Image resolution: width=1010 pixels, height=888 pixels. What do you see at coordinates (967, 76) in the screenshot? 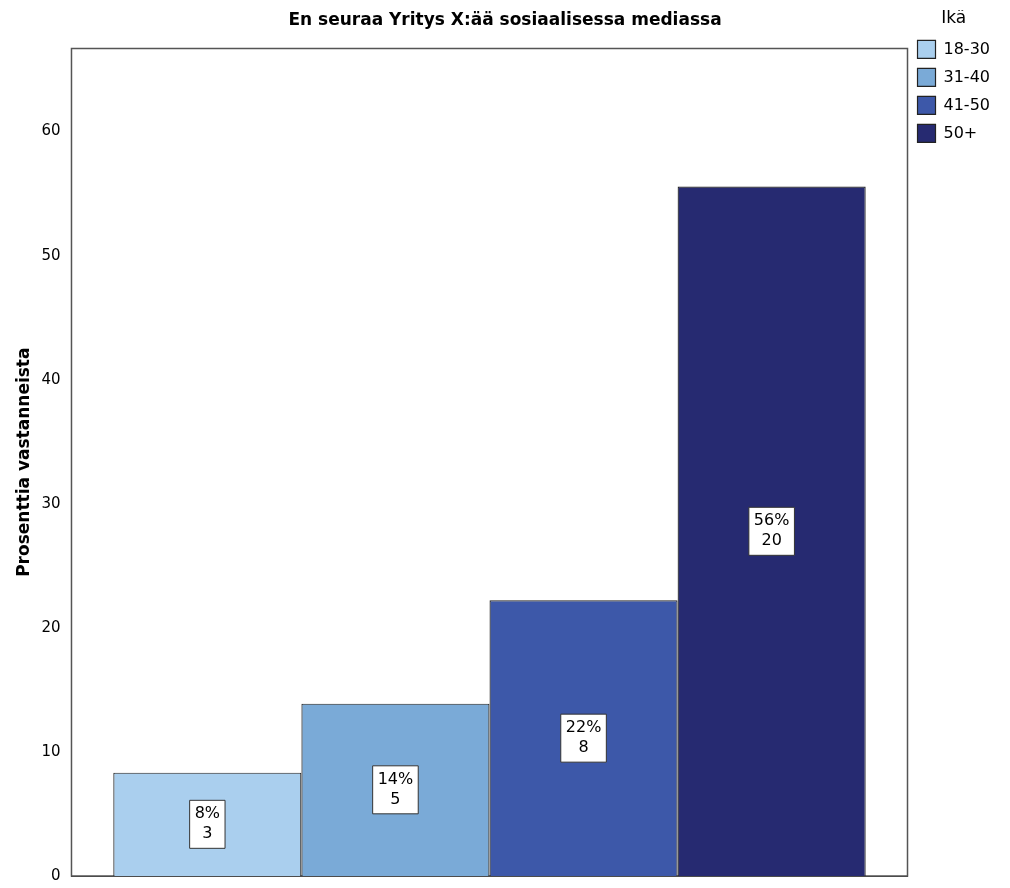
I see `legend-label: 31-40` at bounding box center [967, 76].